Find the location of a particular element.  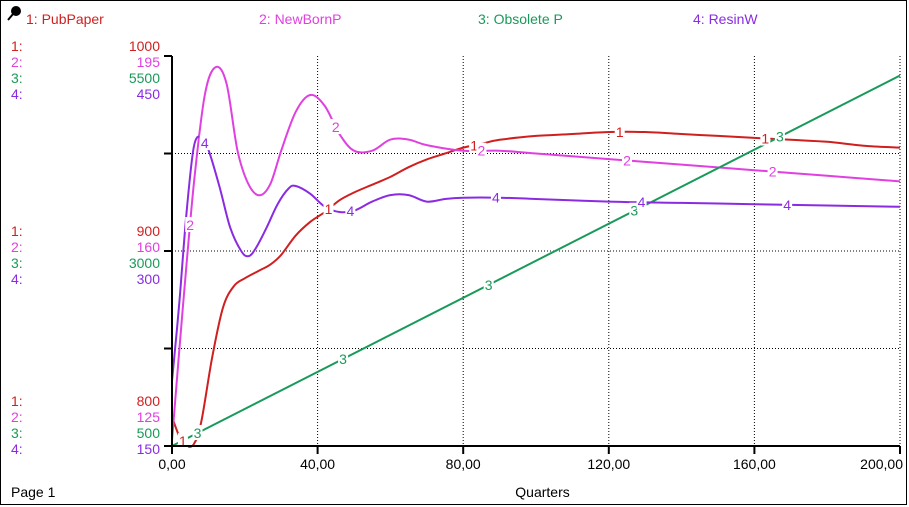

legend-entry-2: 2: NewBornP is located at coordinates (300, 19).